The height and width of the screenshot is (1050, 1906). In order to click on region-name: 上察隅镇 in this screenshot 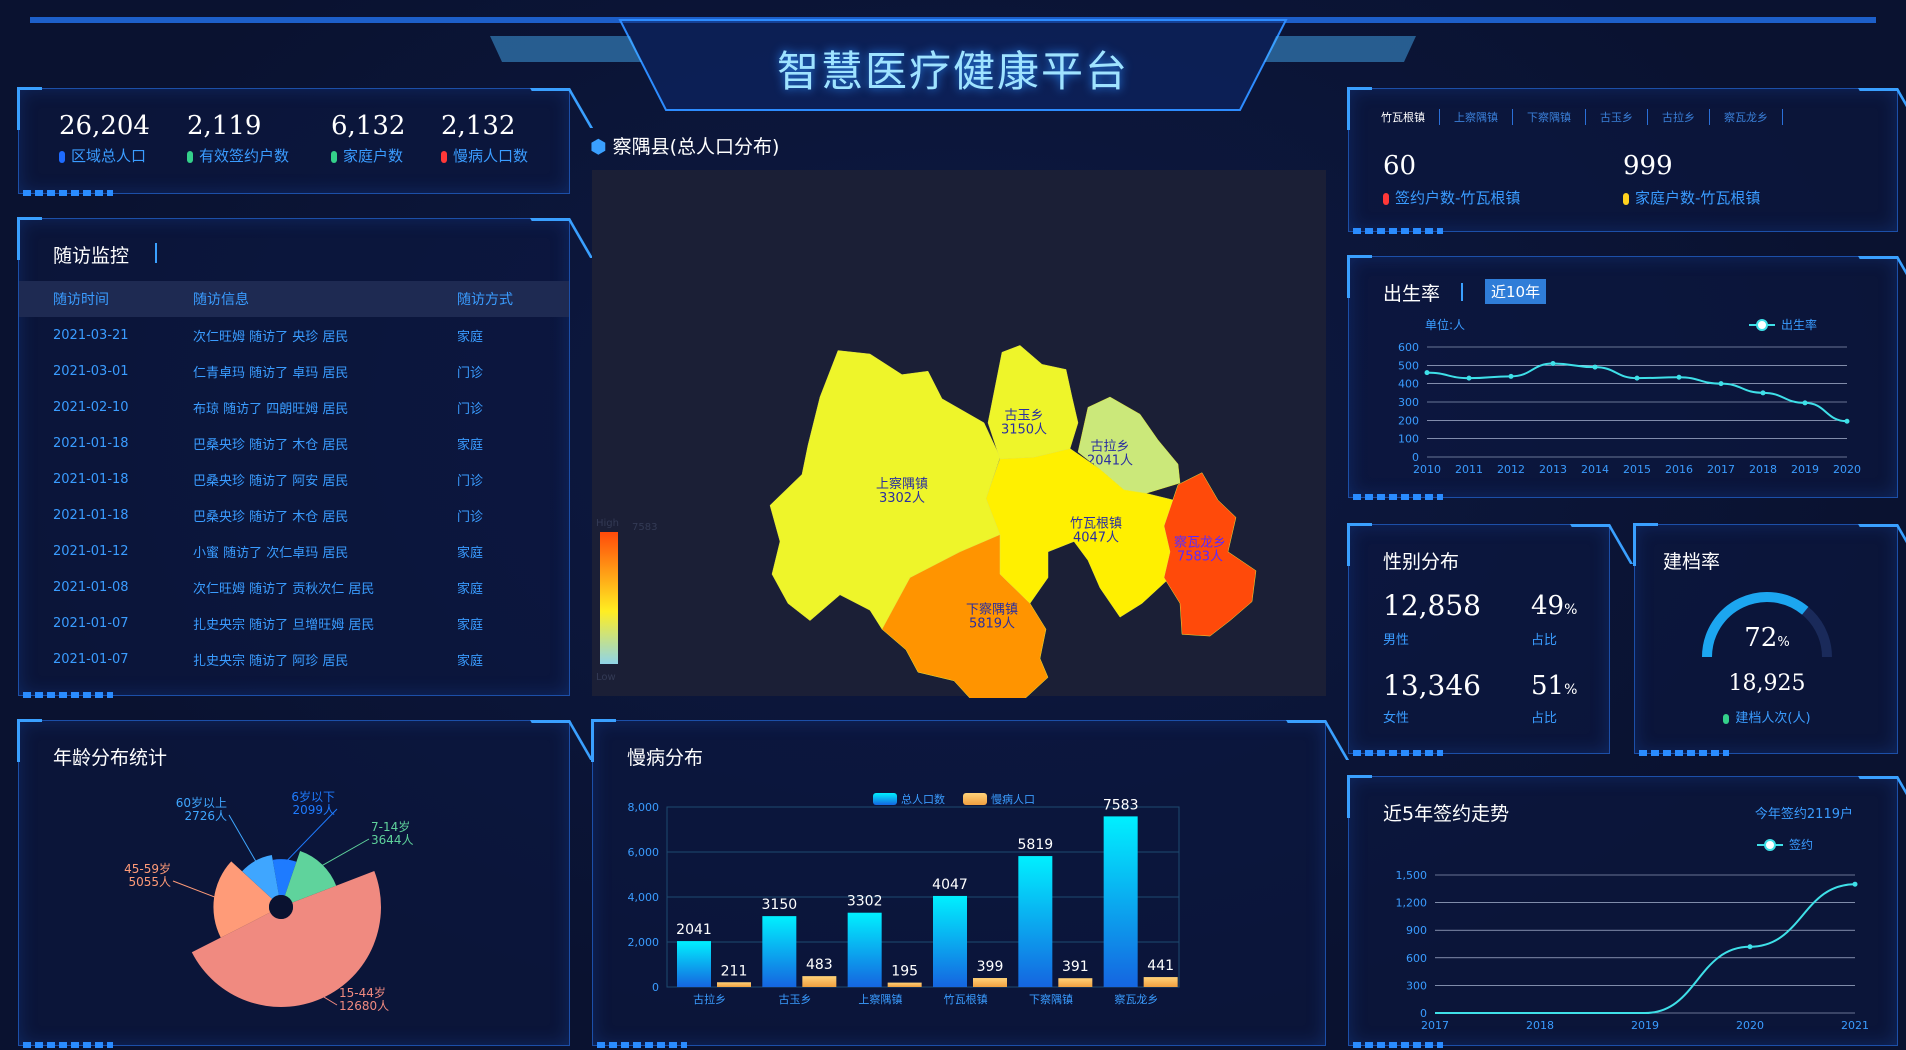, I will do `click(902, 484)`.